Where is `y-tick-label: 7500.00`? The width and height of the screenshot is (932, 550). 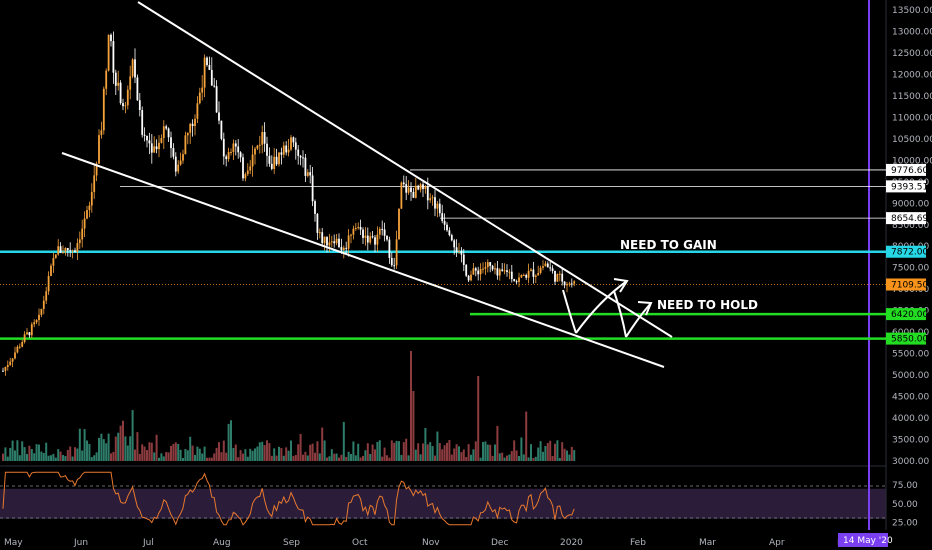 y-tick-label: 7500.00 is located at coordinates (910, 269).